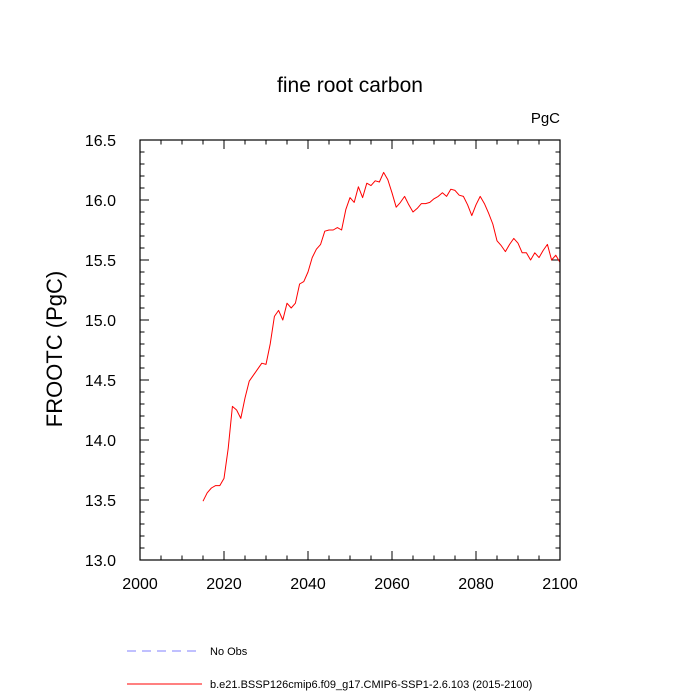 The height and width of the screenshot is (700, 700). What do you see at coordinates (100, 321) in the screenshot?
I see `y-tick-label: 15.0` at bounding box center [100, 321].